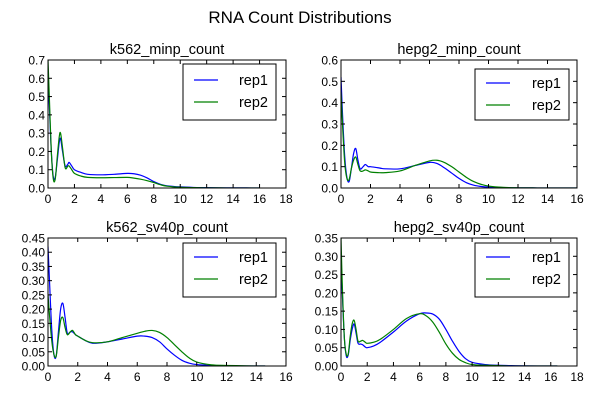  I want to click on subplot-title: hepg2_minp_count, so click(458, 50).